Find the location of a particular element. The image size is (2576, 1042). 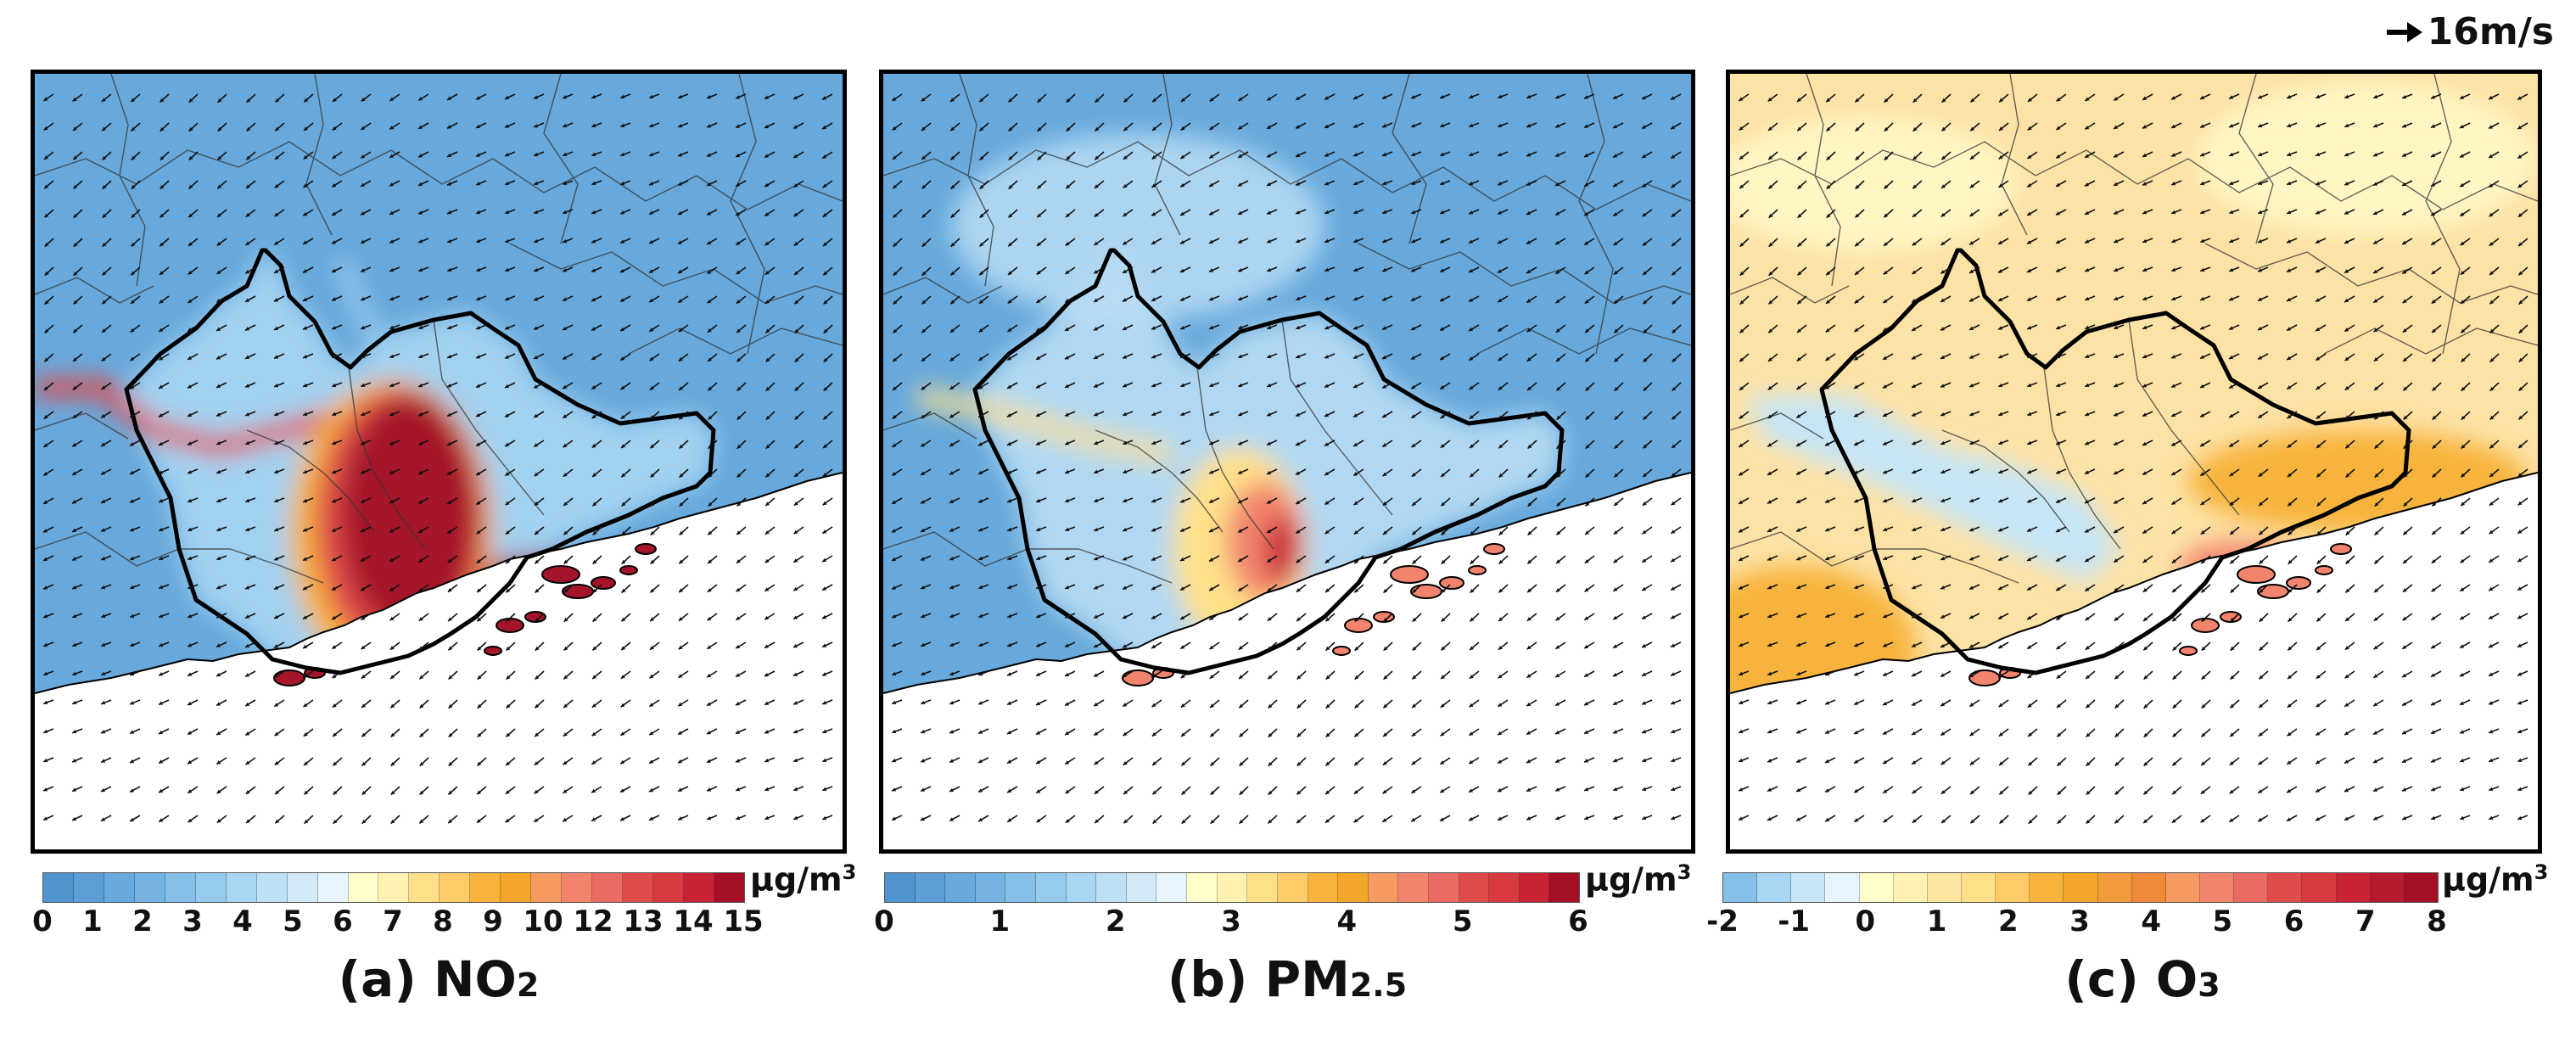

colorbar-tick-label: 10 is located at coordinates (543, 921).